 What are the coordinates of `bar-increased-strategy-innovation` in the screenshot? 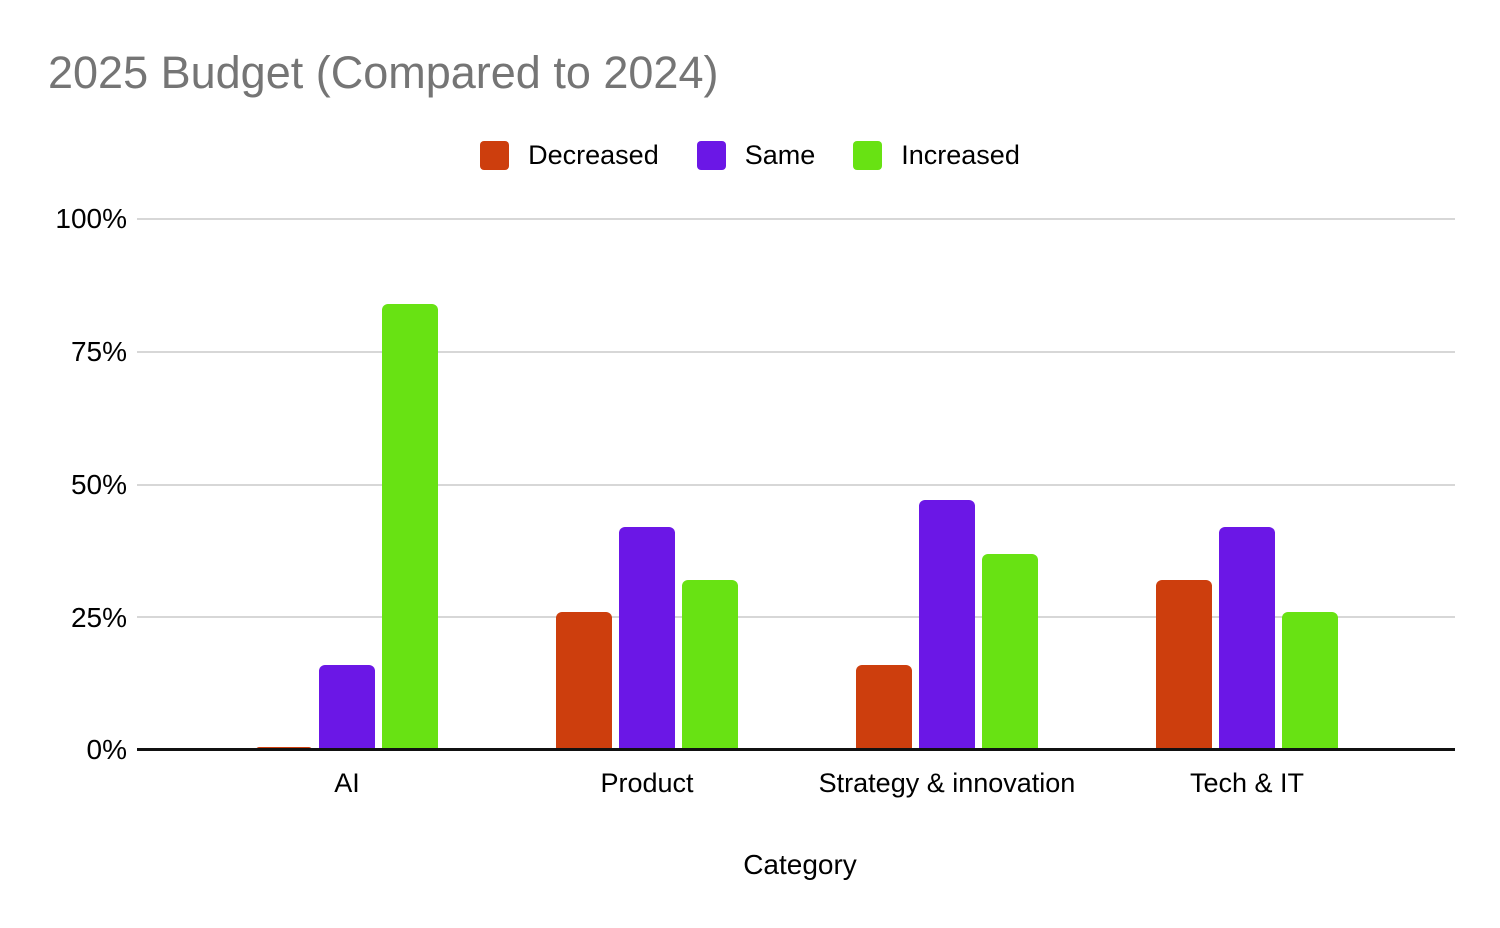 It's located at (1010, 652).